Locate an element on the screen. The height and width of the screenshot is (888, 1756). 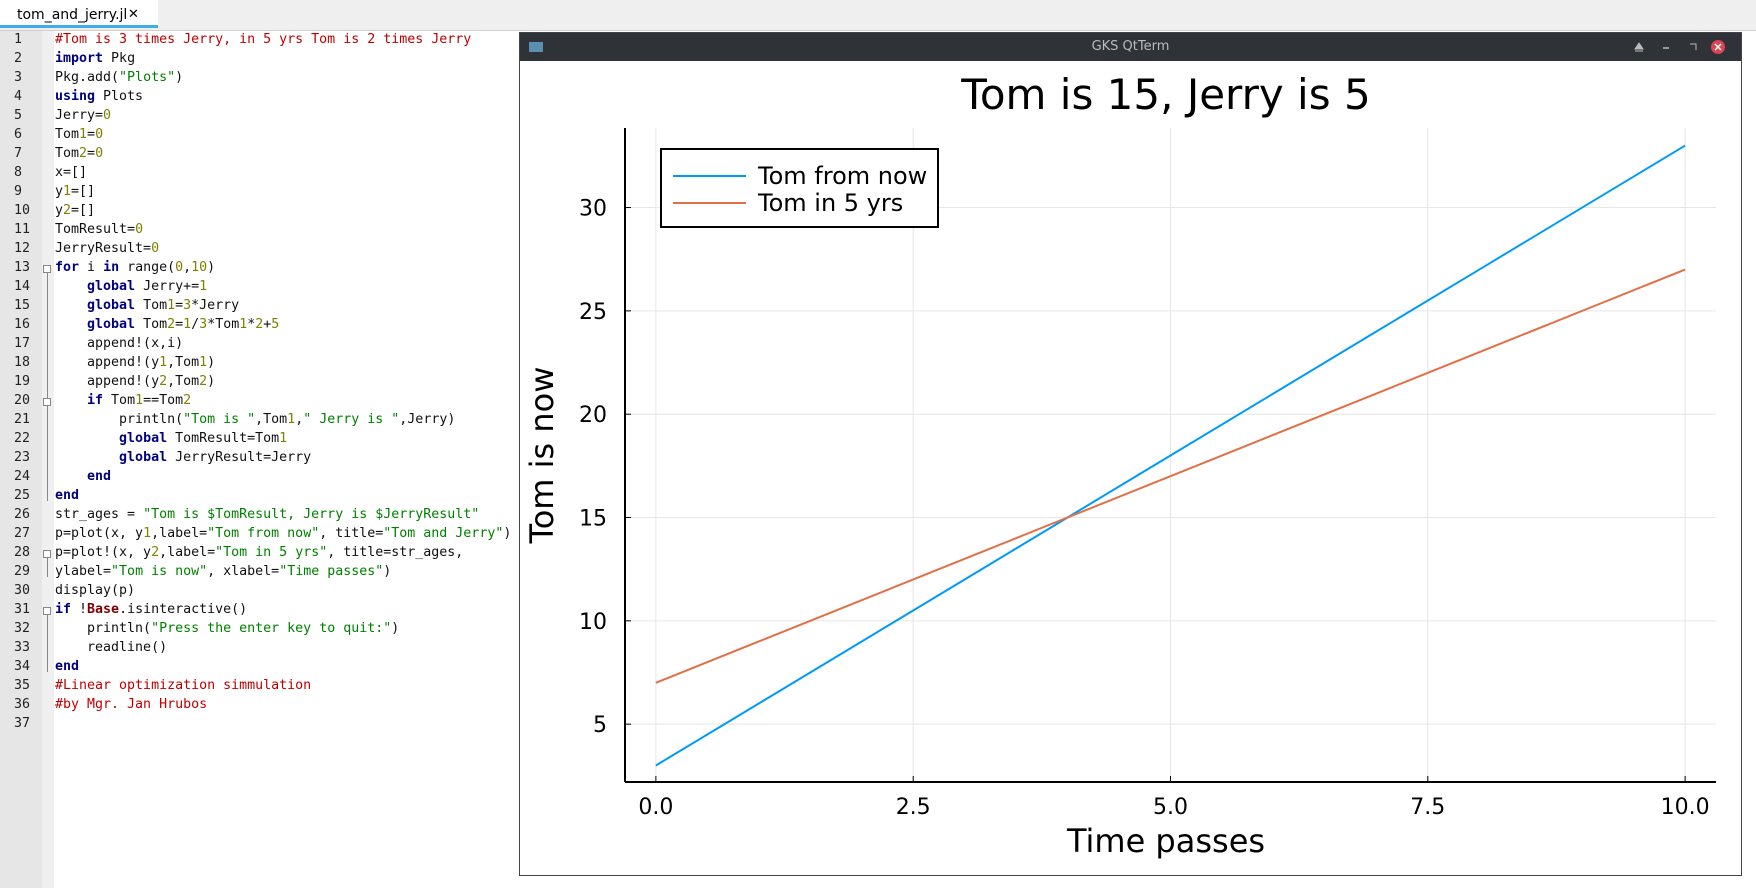
code-line: TomResult=0 is located at coordinates (99, 229).